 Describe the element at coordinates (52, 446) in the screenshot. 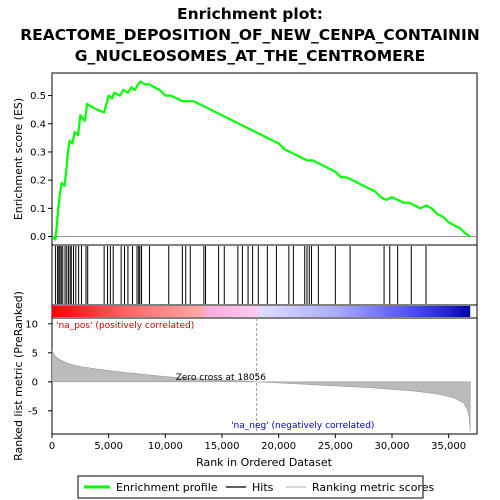

I see `x-tick-label: 0` at that location.